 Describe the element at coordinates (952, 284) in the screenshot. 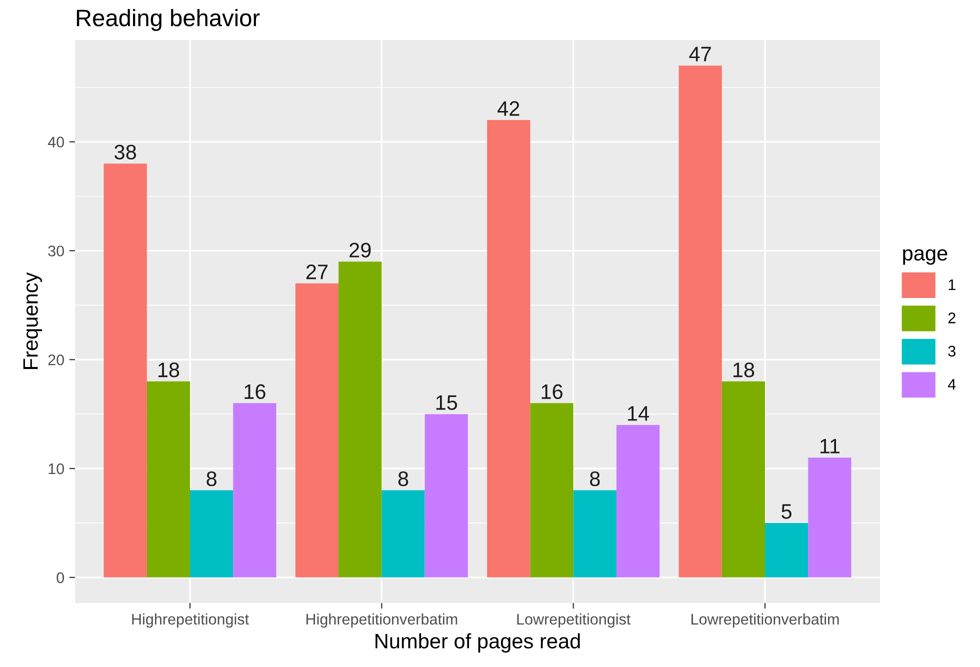

I see `legend-label: 1` at that location.